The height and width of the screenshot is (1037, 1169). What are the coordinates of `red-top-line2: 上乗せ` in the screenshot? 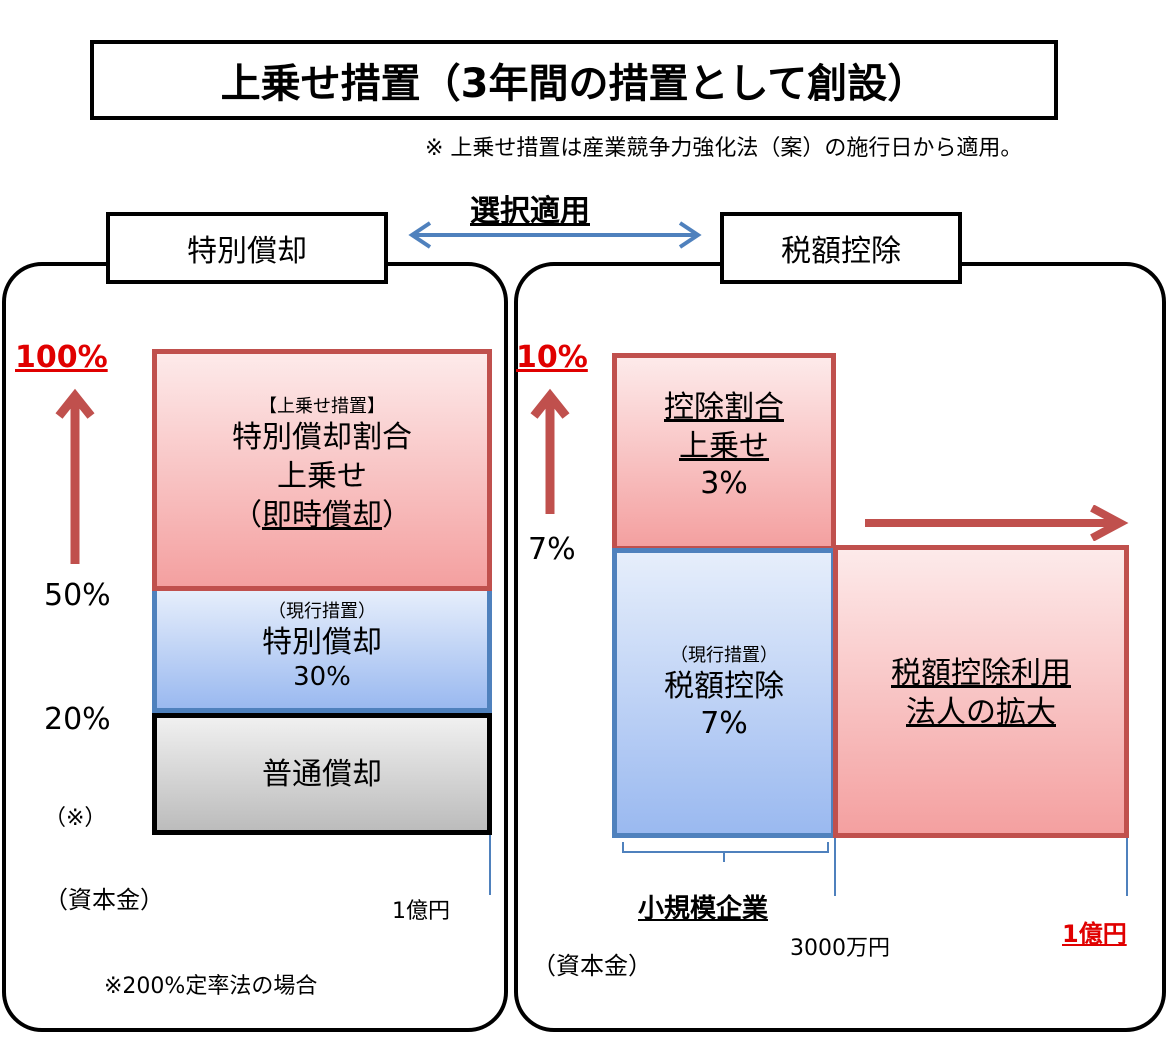 It's located at (724, 446).